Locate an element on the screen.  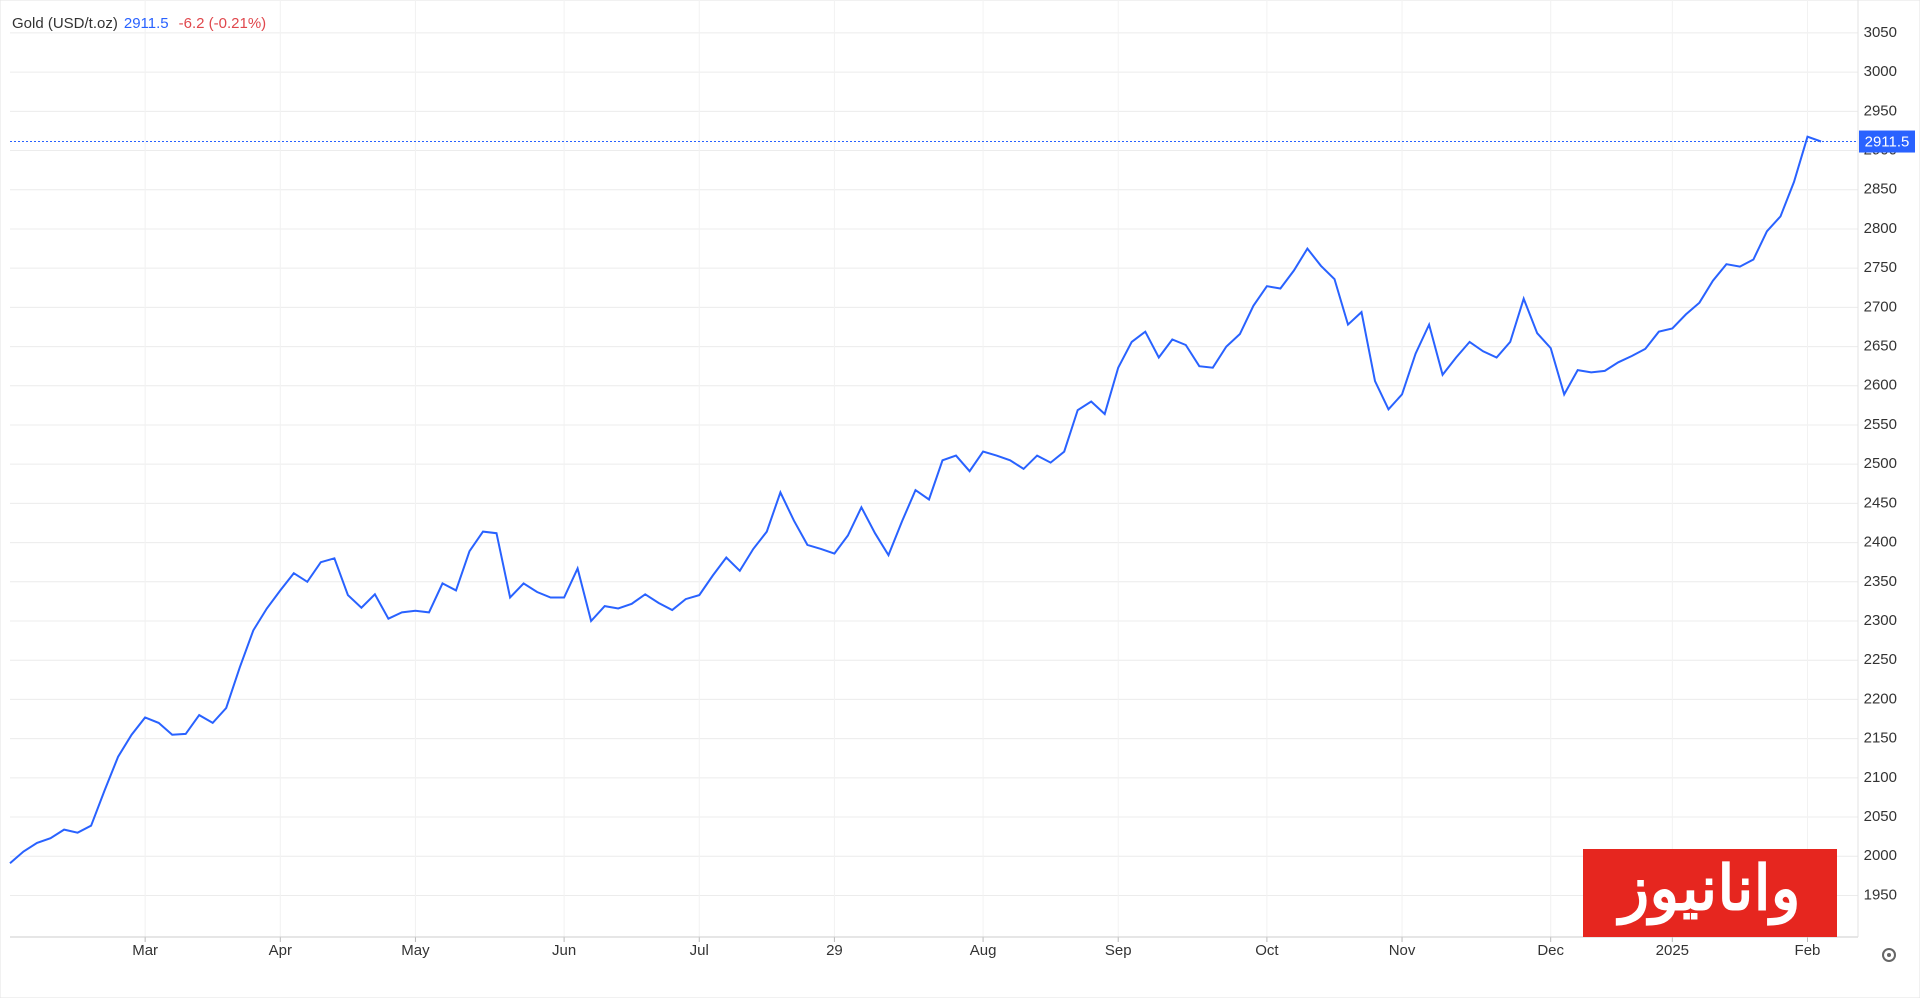
settings-icon is located at coordinates (1889, 955).